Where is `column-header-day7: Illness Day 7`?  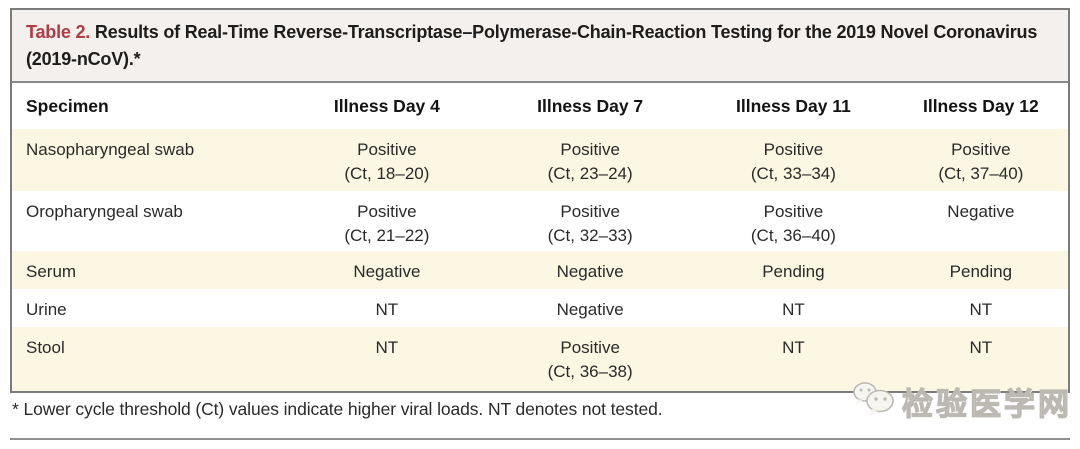
column-header-day7: Illness Day 7 is located at coordinates (590, 106).